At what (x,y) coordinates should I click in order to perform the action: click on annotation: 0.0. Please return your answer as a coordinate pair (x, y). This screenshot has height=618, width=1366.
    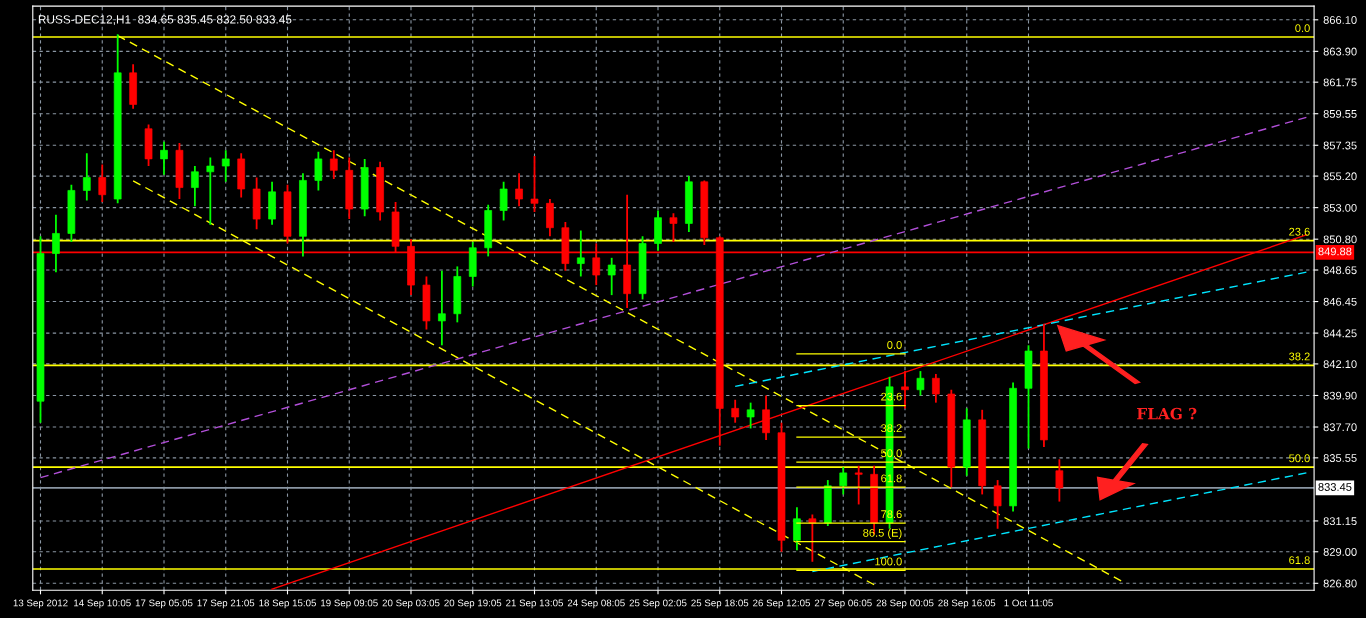
    Looking at the image, I should click on (1302, 28).